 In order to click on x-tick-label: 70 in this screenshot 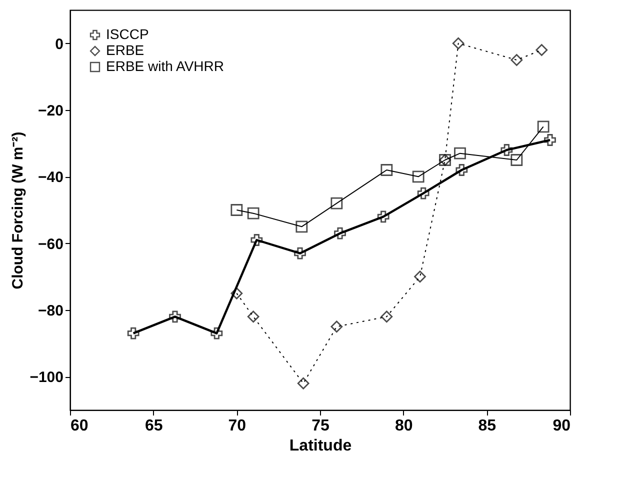, I will do `click(237, 426)`.